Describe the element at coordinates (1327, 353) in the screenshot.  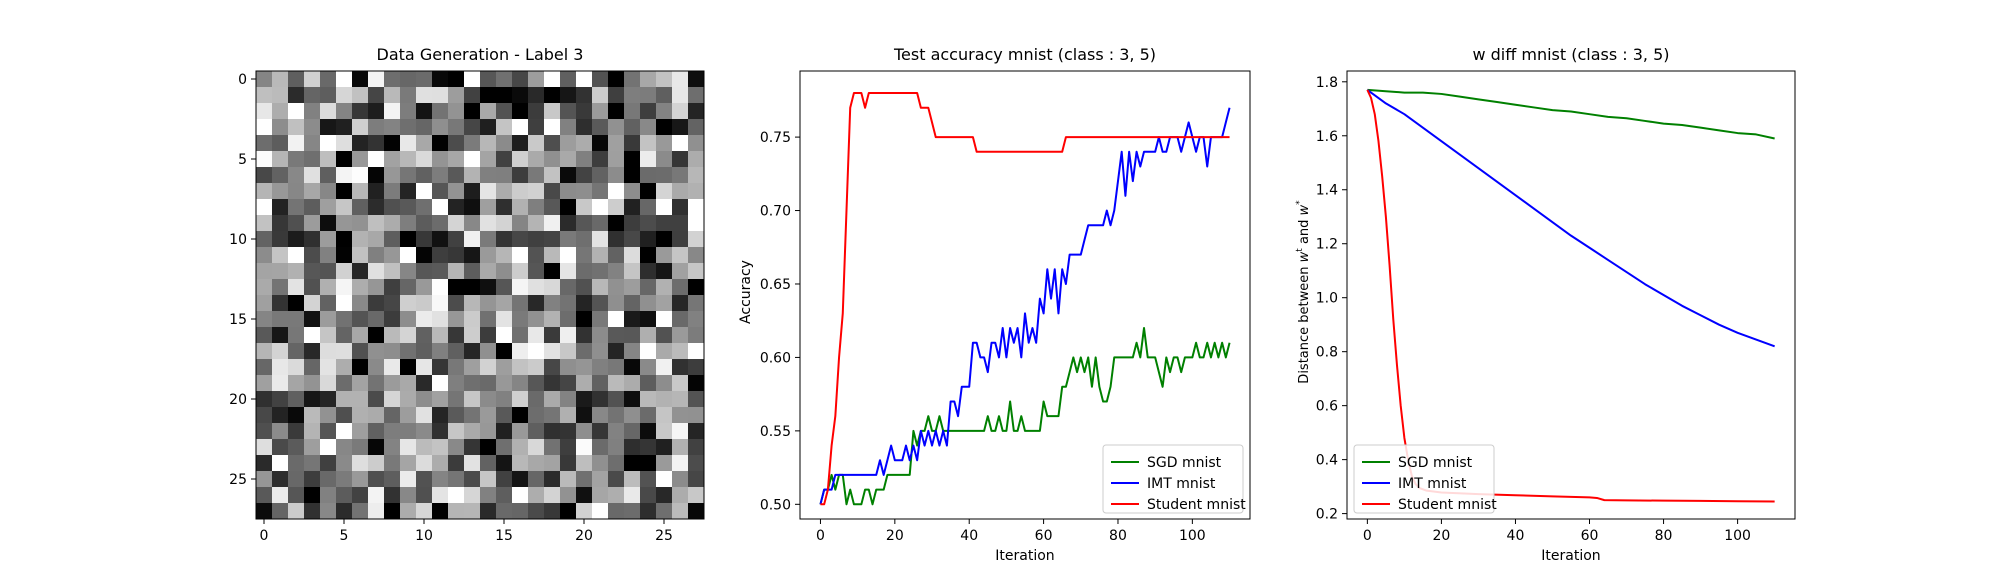
I see `y-tick-label: 0.8` at that location.